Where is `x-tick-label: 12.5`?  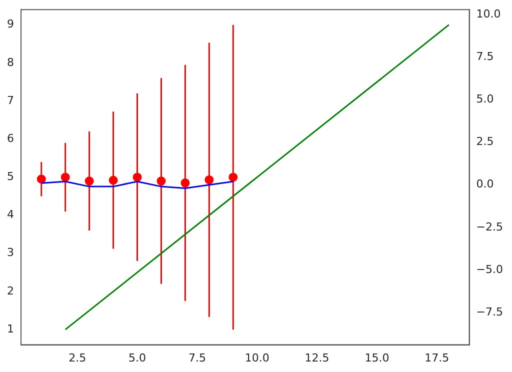 x-tick-label: 12.5 is located at coordinates (317, 357).